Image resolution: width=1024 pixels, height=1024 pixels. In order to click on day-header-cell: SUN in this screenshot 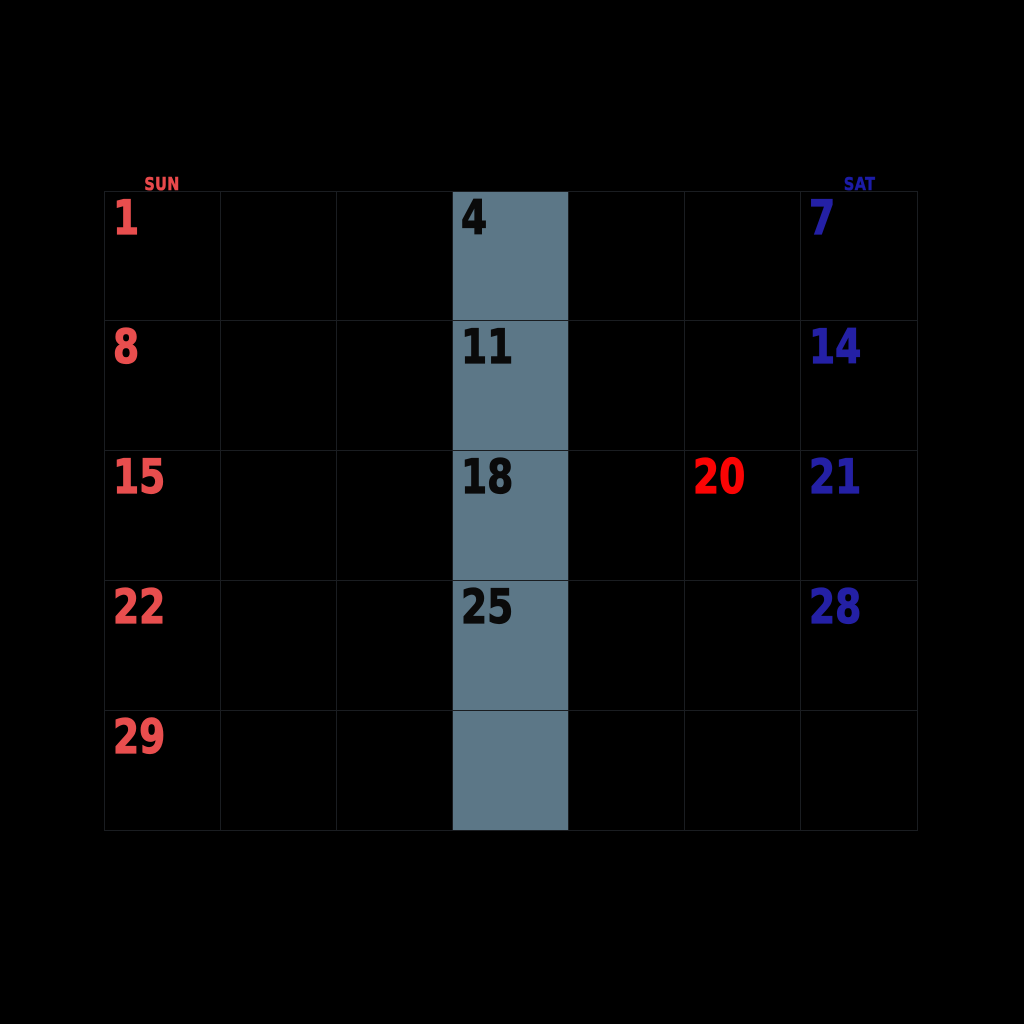, I will do `click(162, 180)`.